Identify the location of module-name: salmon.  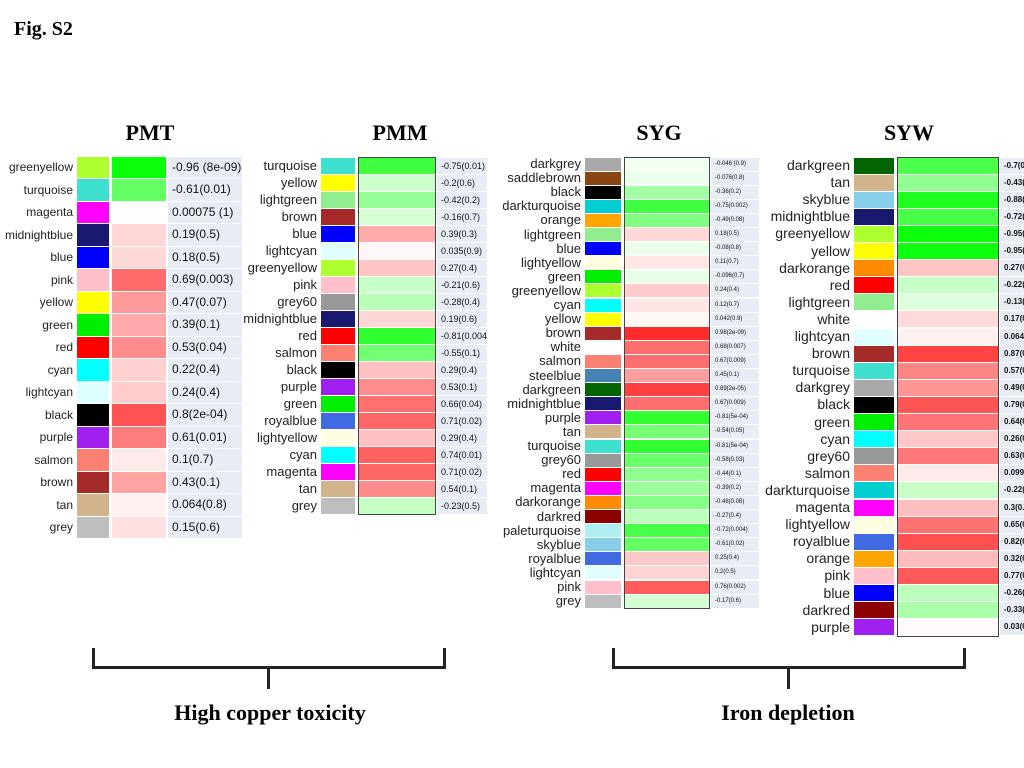
(560, 361).